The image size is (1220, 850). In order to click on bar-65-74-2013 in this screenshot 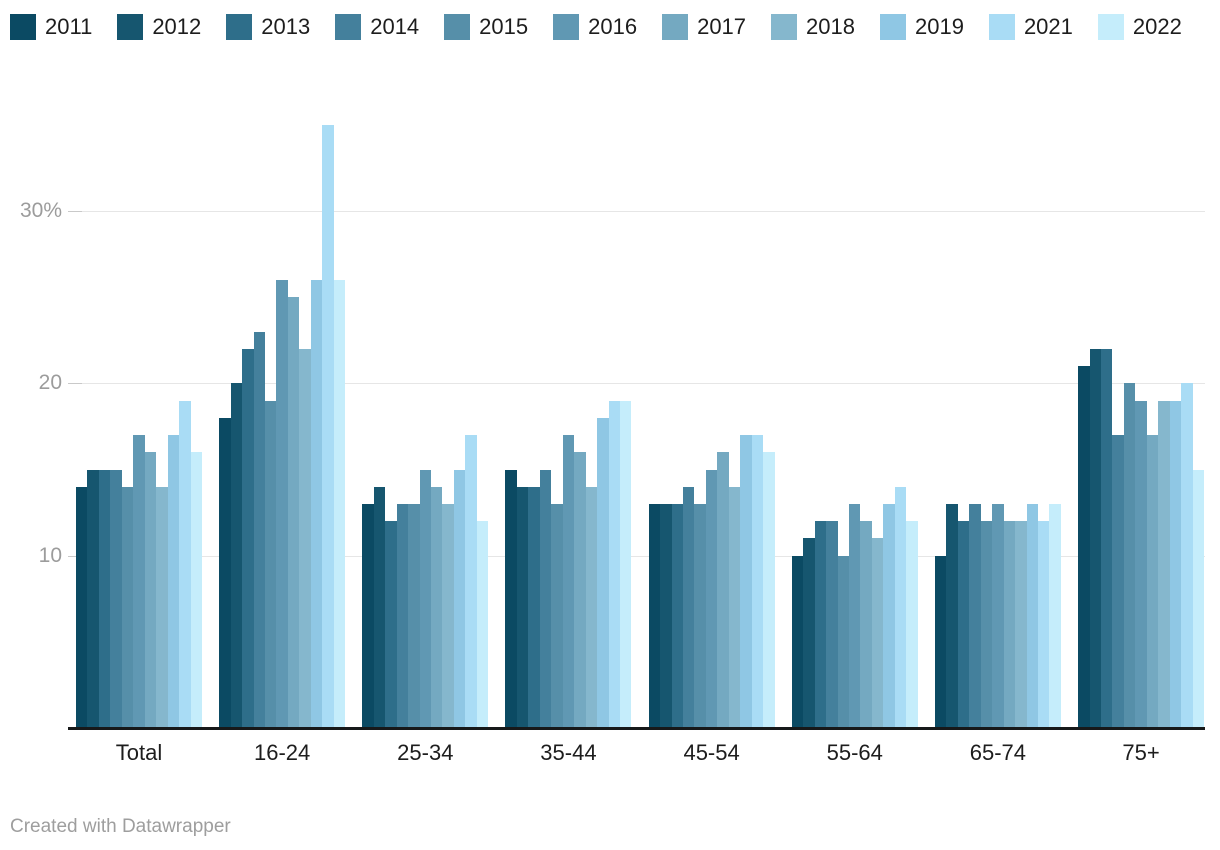, I will do `click(963, 624)`.